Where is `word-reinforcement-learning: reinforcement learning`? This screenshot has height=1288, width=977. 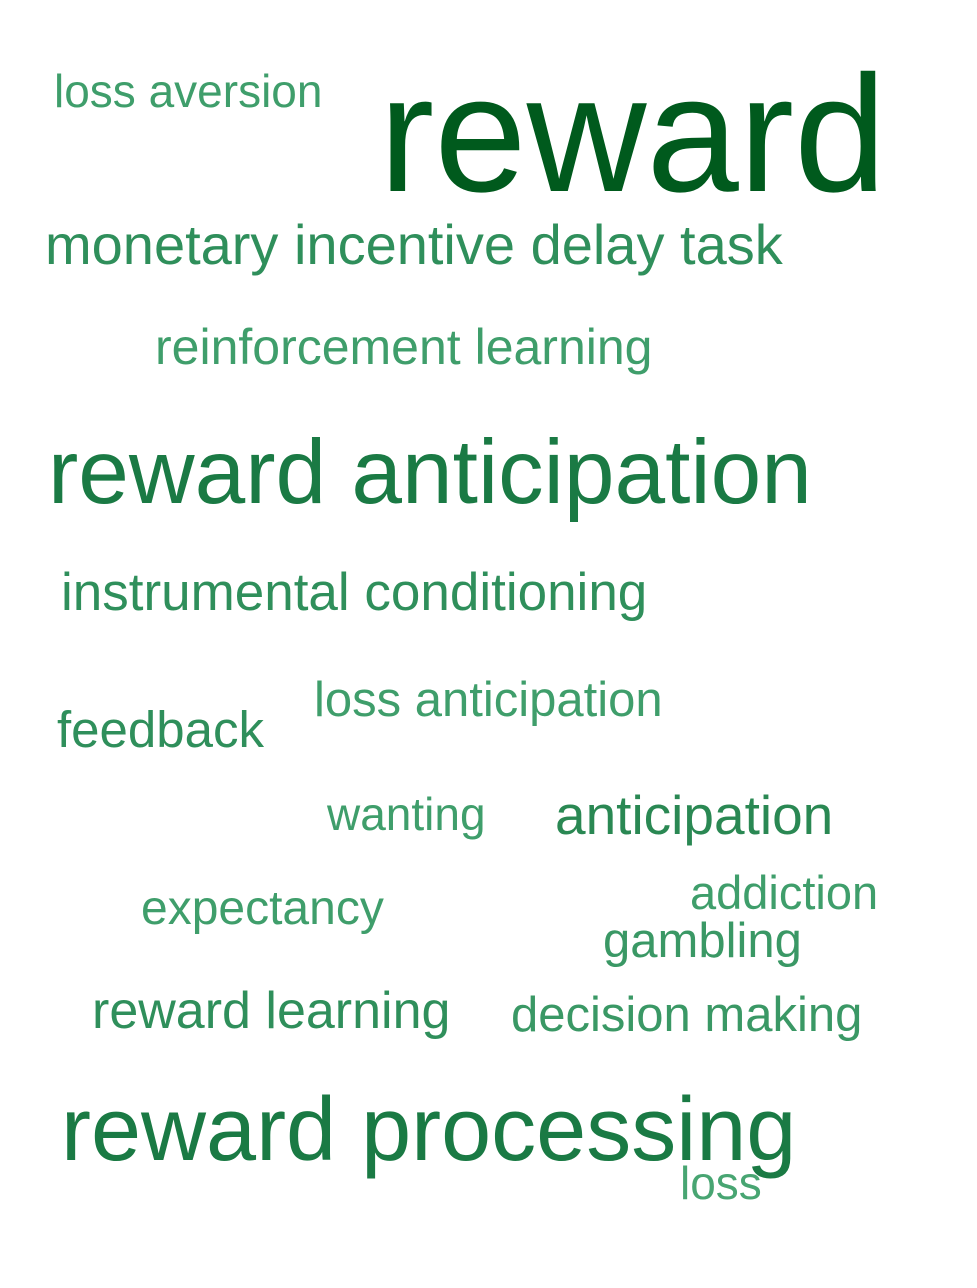 word-reinforcement-learning: reinforcement learning is located at coordinates (404, 347).